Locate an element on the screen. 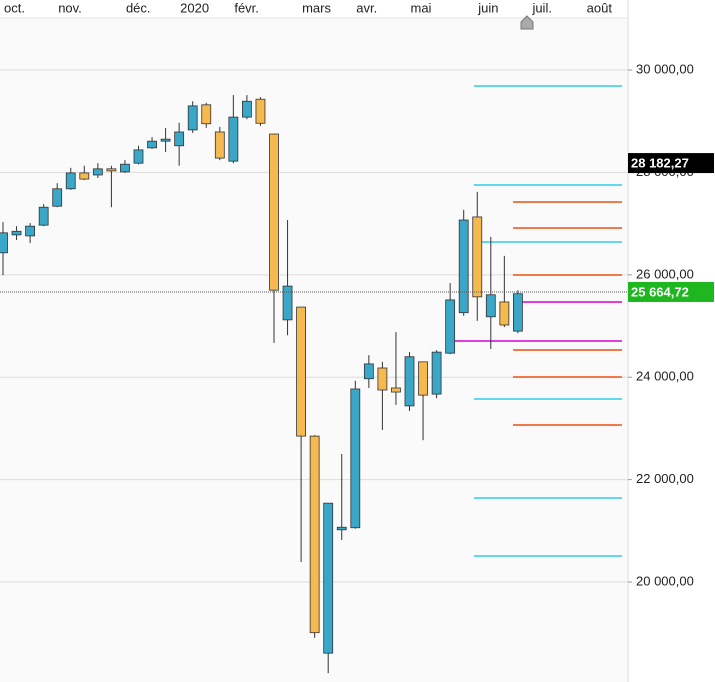 The height and width of the screenshot is (682, 715). y-tick-label: 20 000,00 is located at coordinates (665, 580).